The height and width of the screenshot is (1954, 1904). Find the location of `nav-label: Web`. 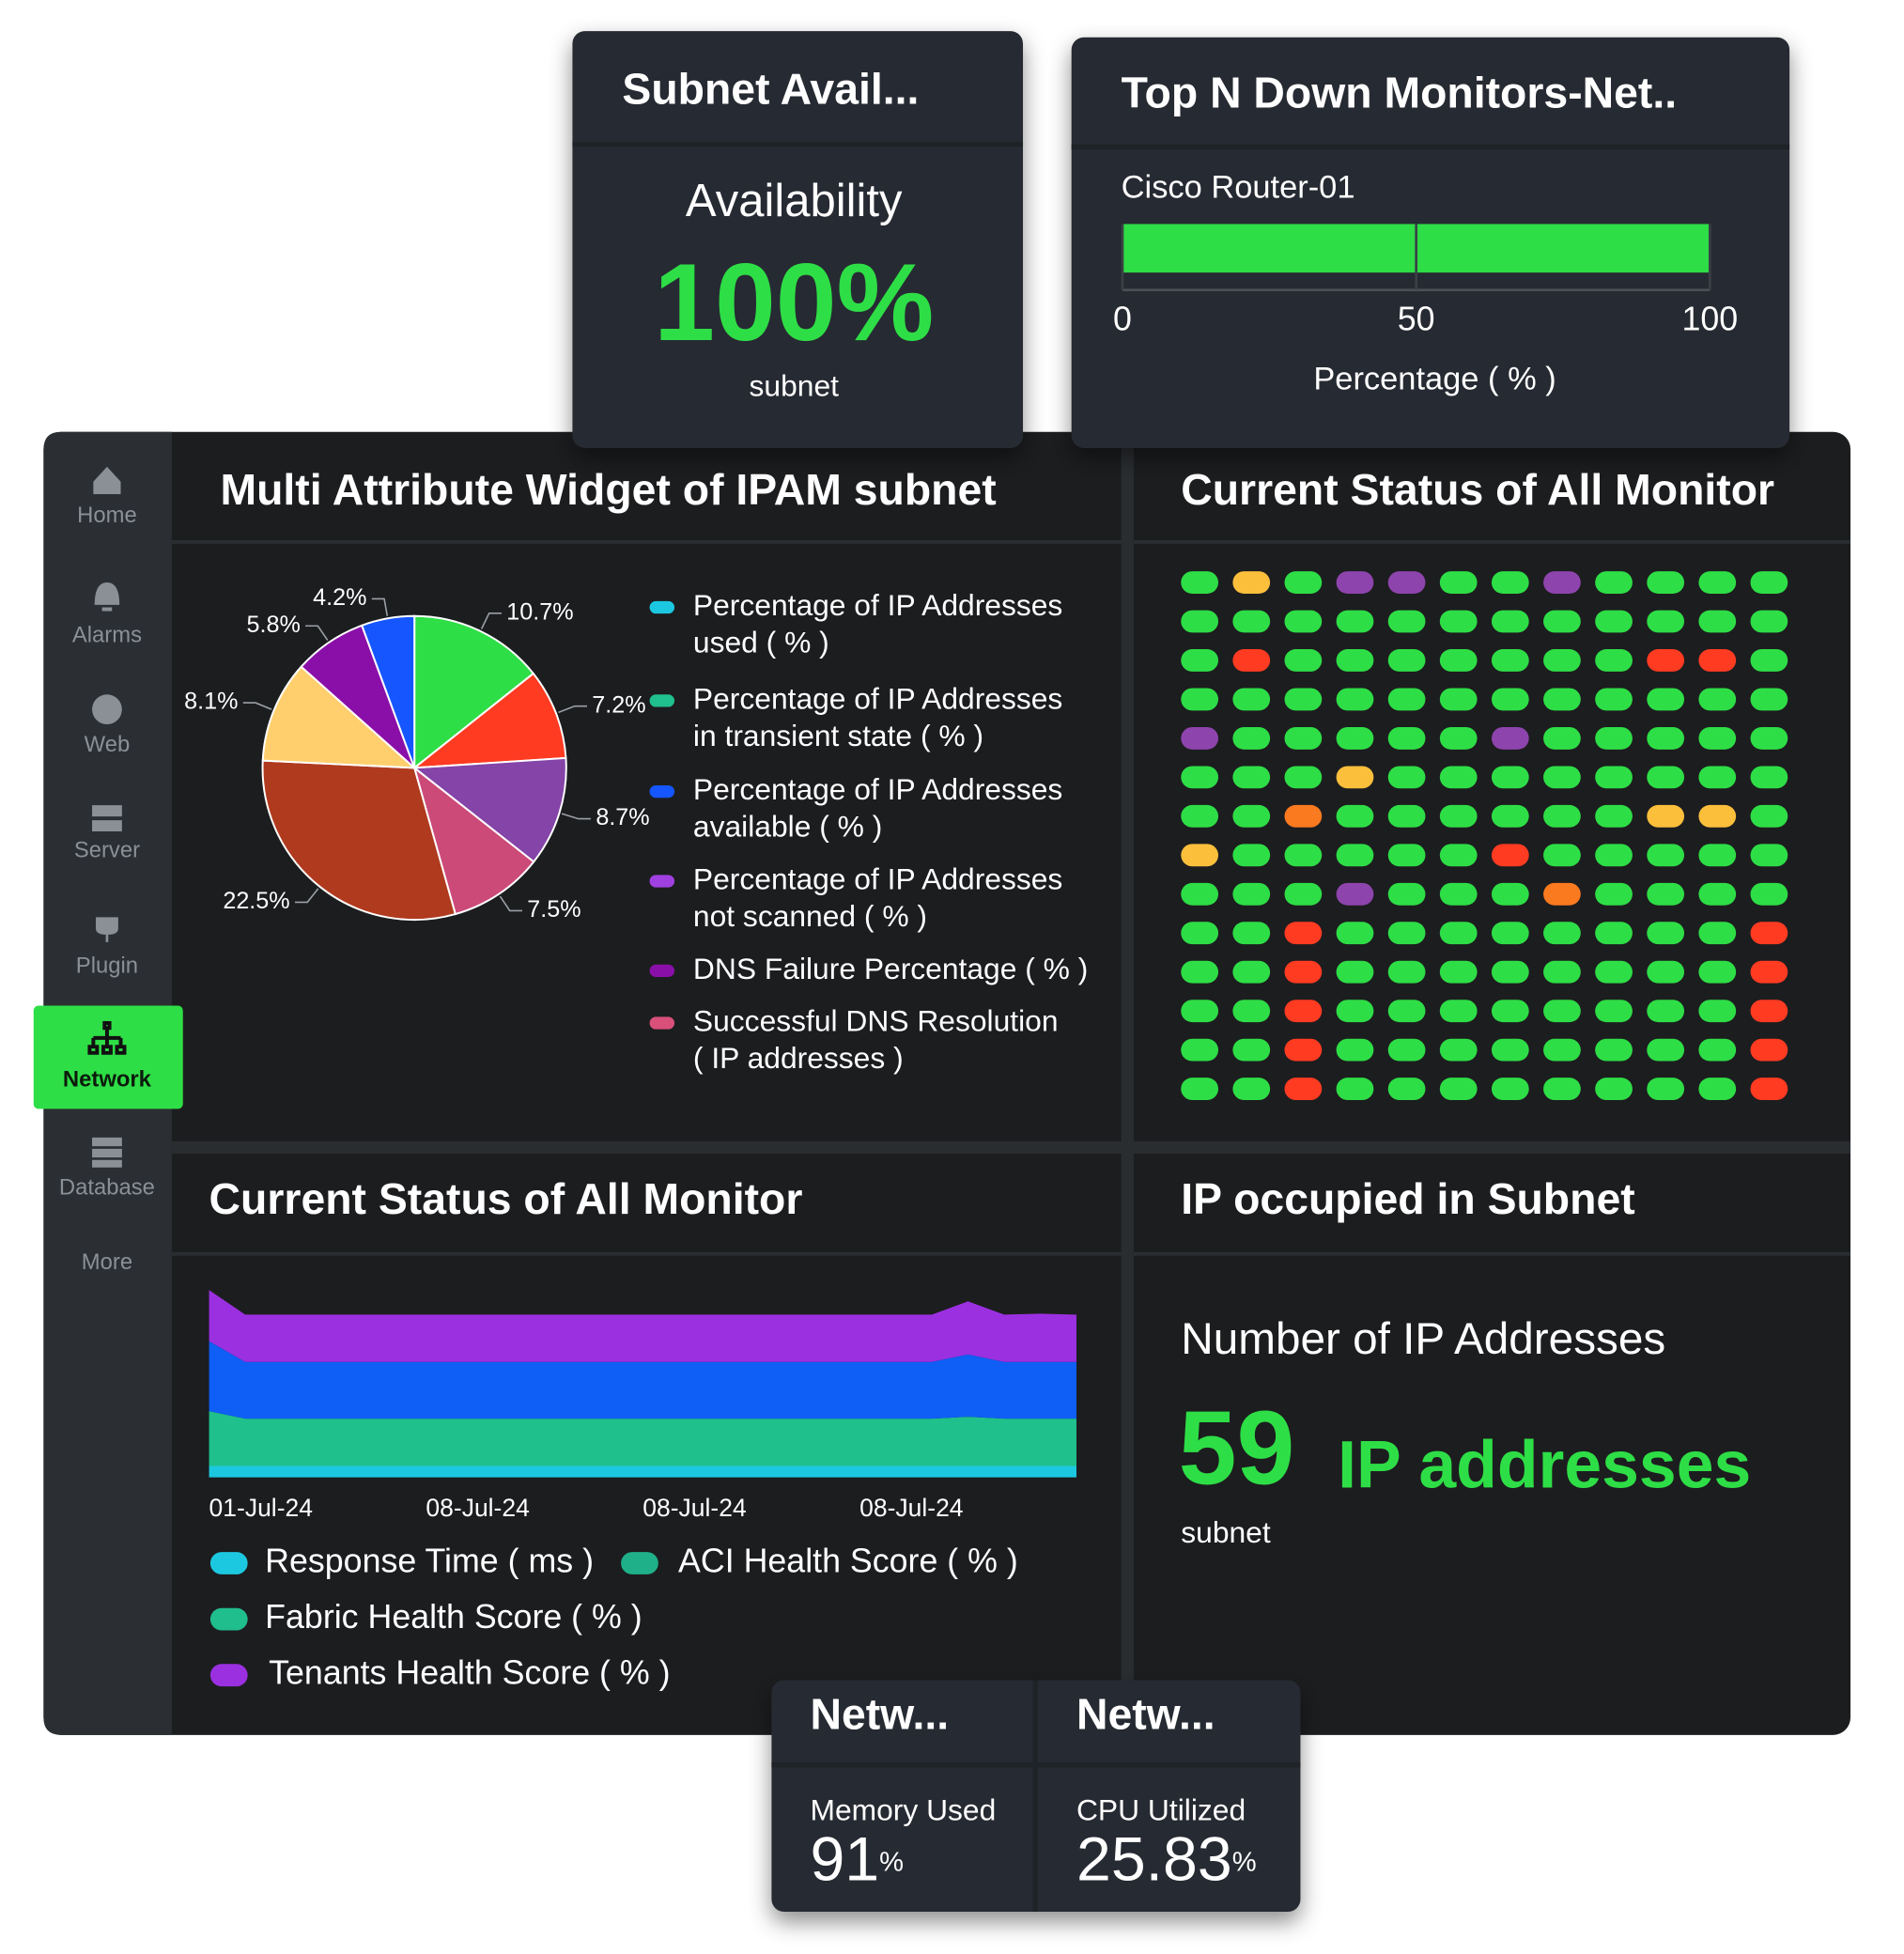

nav-label: Web is located at coordinates (108, 745).